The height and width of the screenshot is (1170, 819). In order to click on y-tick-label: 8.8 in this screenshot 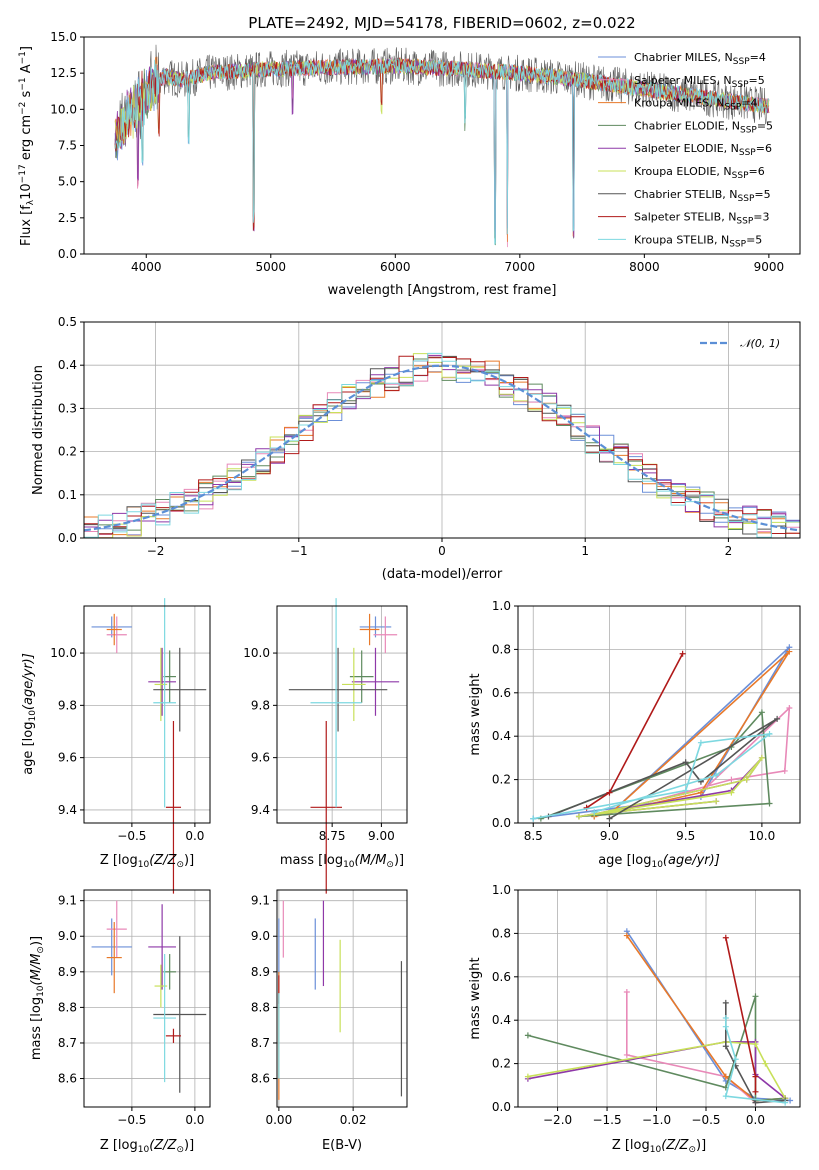, I will do `click(67, 1007)`.